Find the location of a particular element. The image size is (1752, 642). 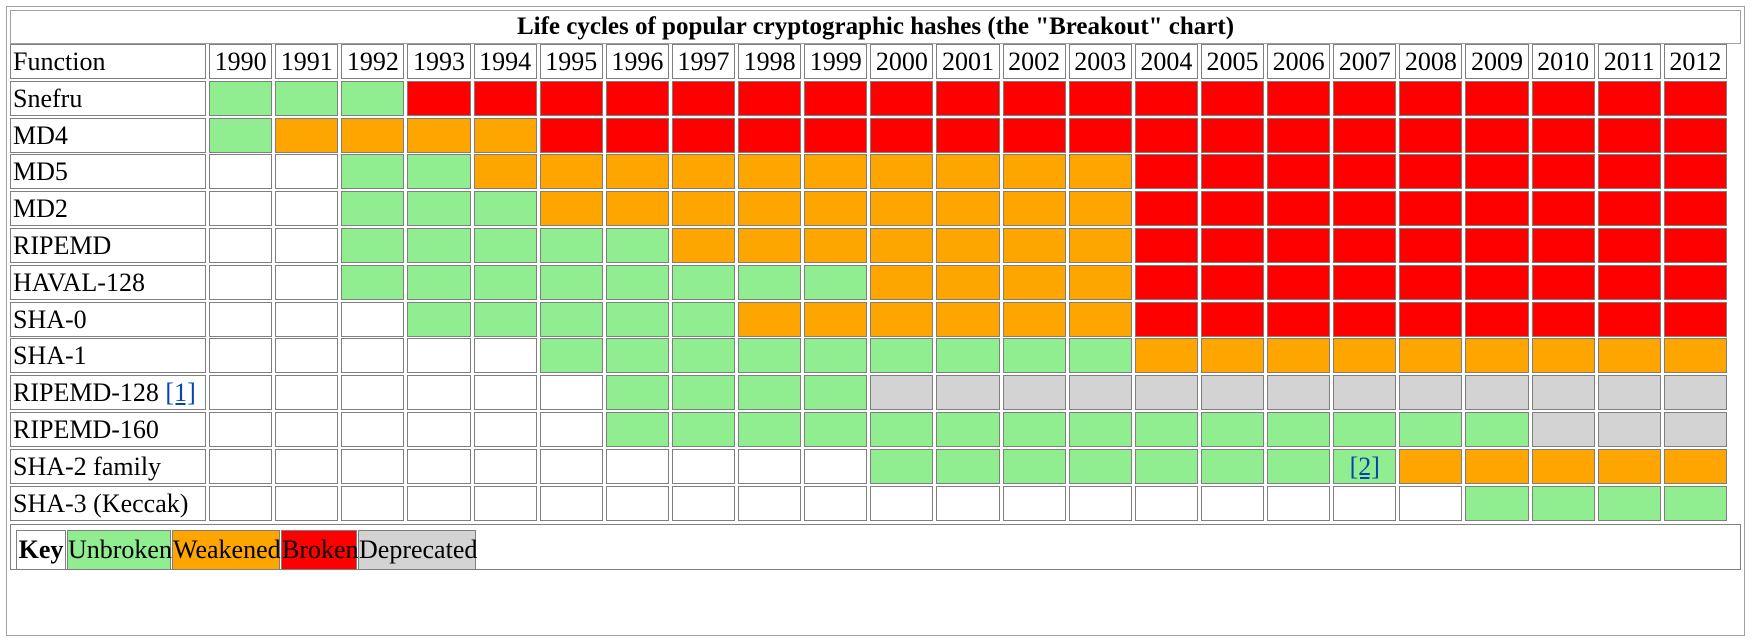

legend-item-weakened: Weakened is located at coordinates (226, 550).